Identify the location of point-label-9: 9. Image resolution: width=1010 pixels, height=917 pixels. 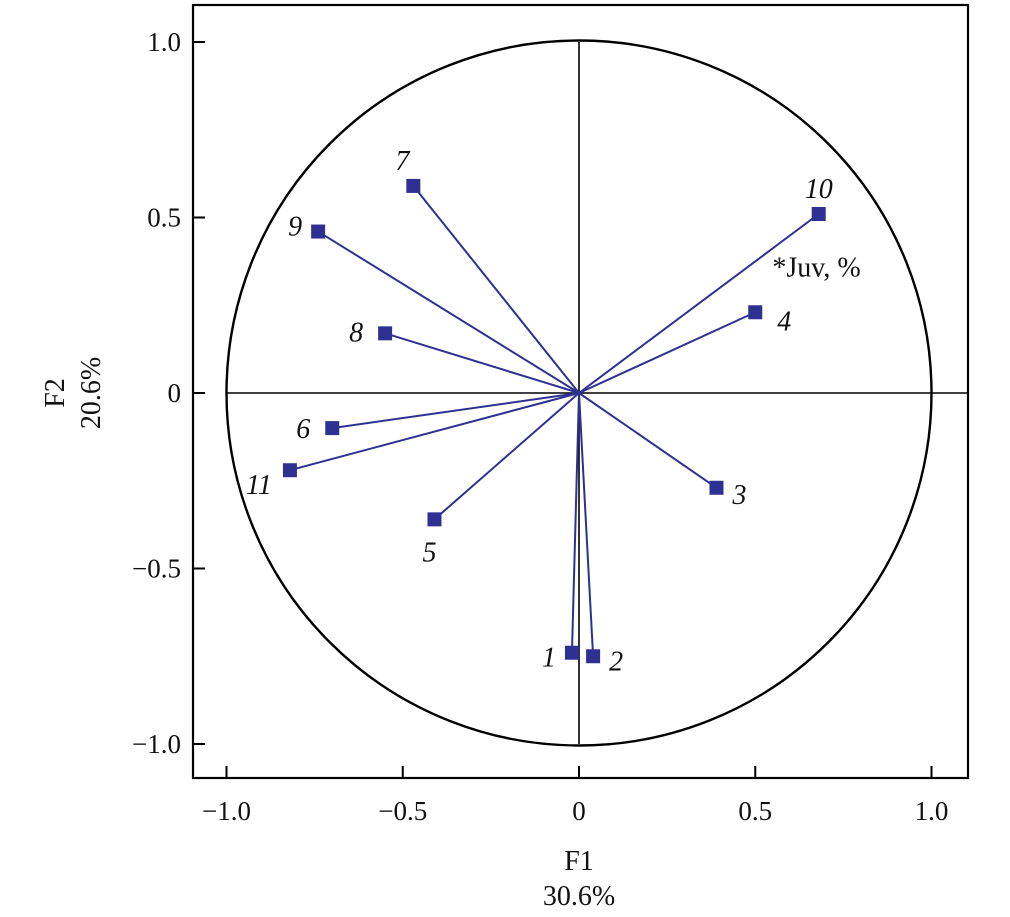
(295, 227).